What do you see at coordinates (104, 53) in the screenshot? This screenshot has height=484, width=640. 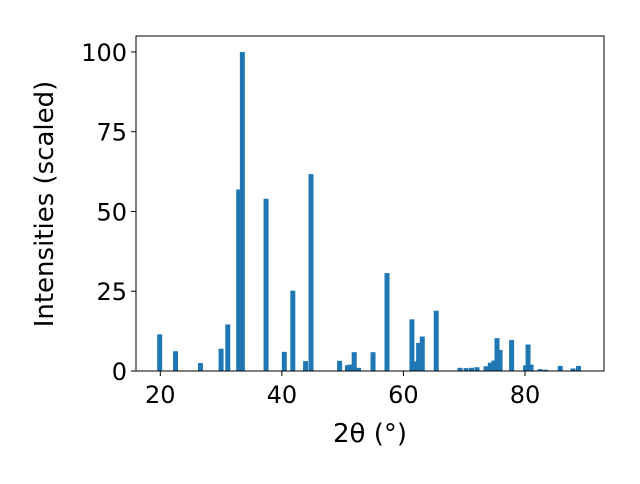 I see `y-tick-label: 100` at bounding box center [104, 53].